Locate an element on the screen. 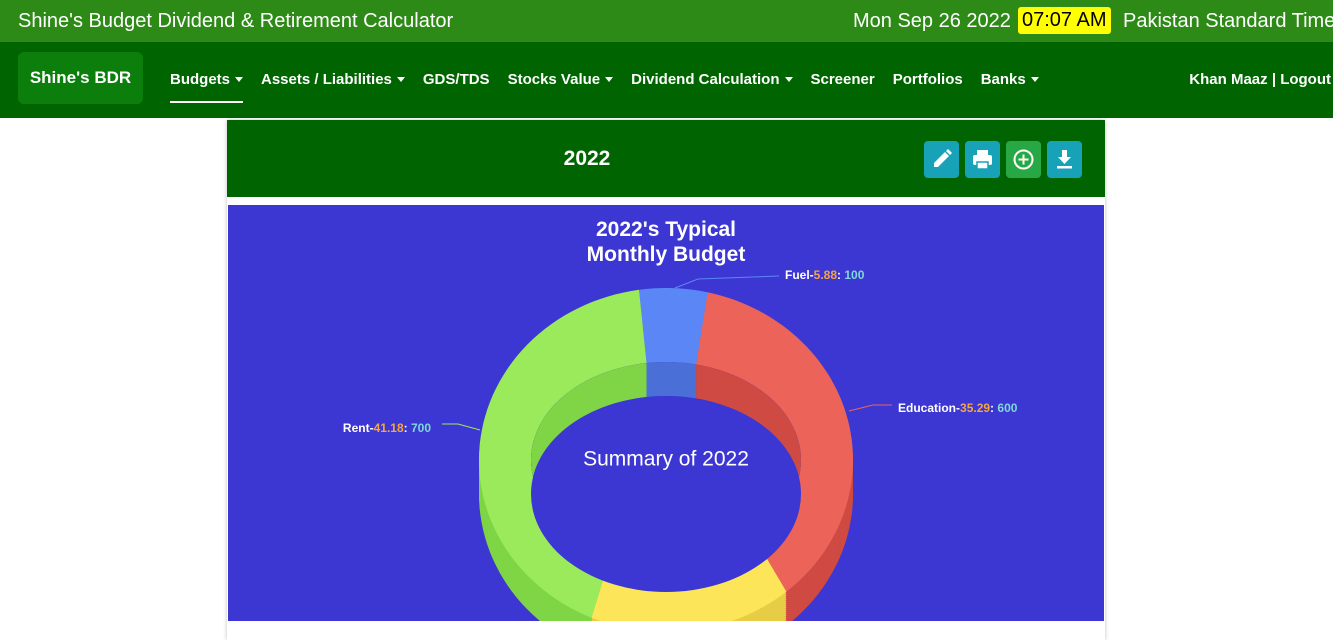 The width and height of the screenshot is (1333, 640). nav-label: Portfolios is located at coordinates (927, 79).